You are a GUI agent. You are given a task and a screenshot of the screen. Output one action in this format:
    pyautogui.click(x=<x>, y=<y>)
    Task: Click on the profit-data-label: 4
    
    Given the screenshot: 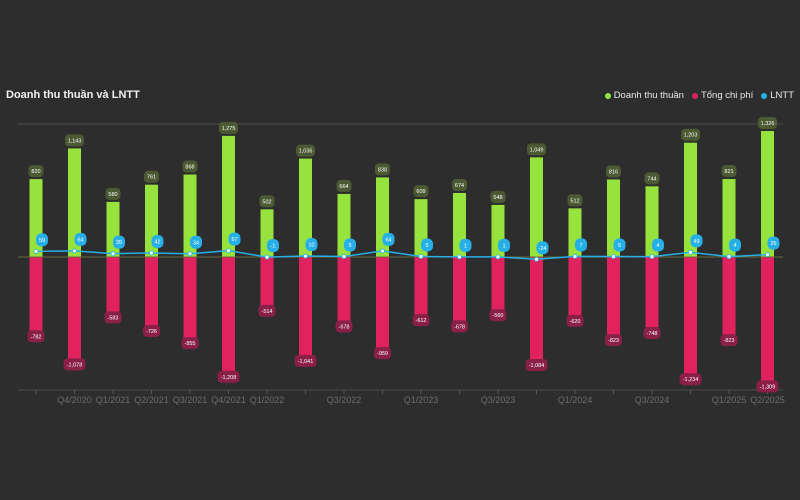 What is the action you would take?
    pyautogui.click(x=657, y=246)
    